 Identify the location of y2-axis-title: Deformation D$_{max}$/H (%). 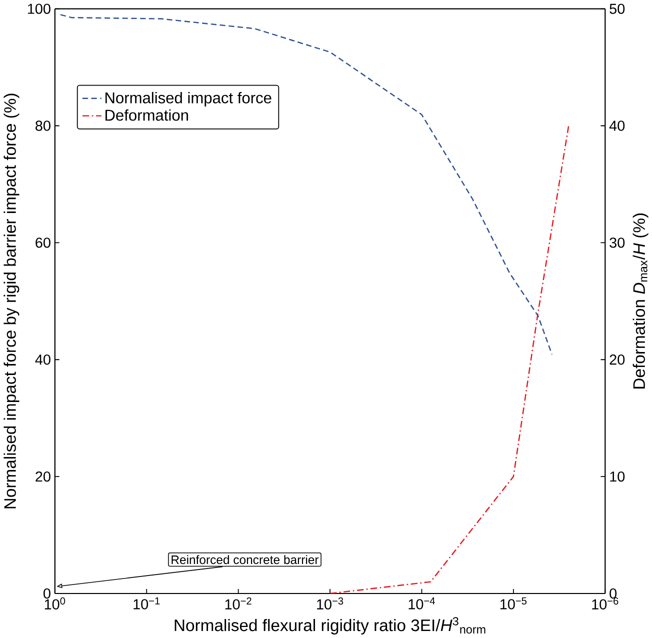
(640, 300).